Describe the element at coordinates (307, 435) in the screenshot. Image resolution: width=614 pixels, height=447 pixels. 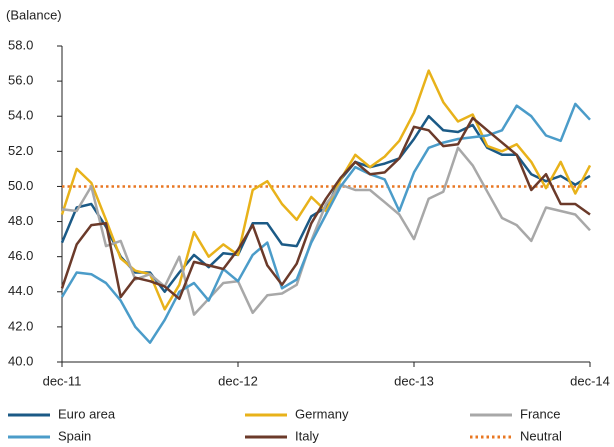
I see `legend-label: Italy` at that location.